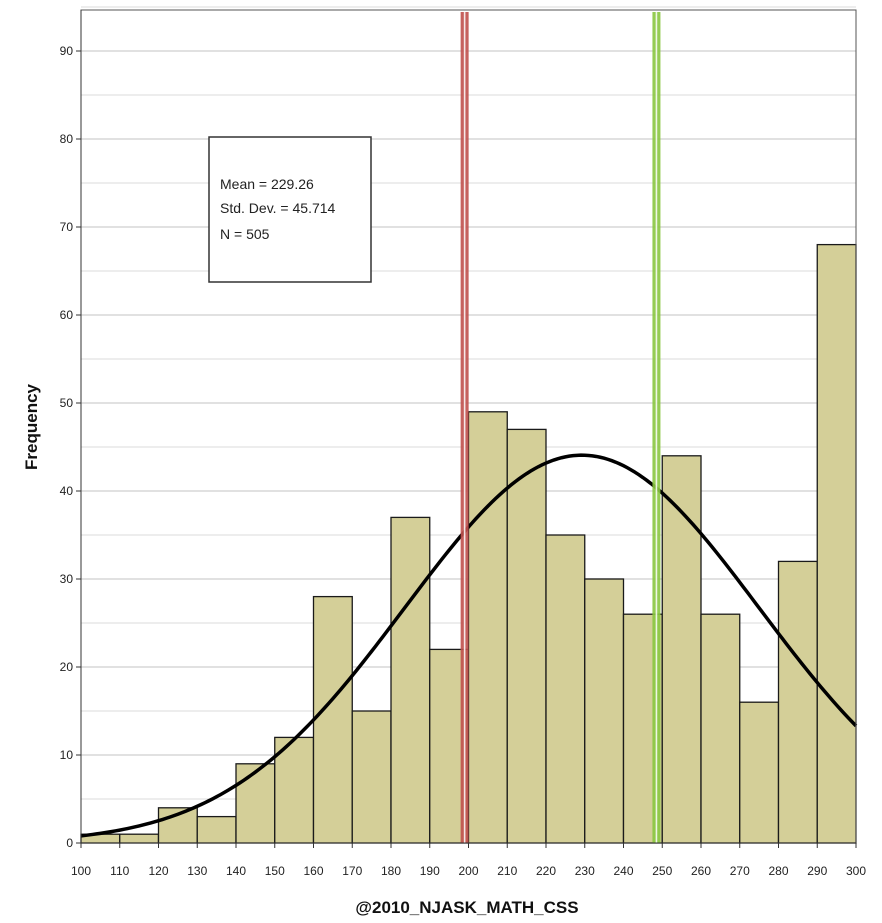 The image size is (882, 923). What do you see at coordinates (71, 430) in the screenshot?
I see `y-axis: 0 10 20 30 40 50 60 70 80 90` at bounding box center [71, 430].